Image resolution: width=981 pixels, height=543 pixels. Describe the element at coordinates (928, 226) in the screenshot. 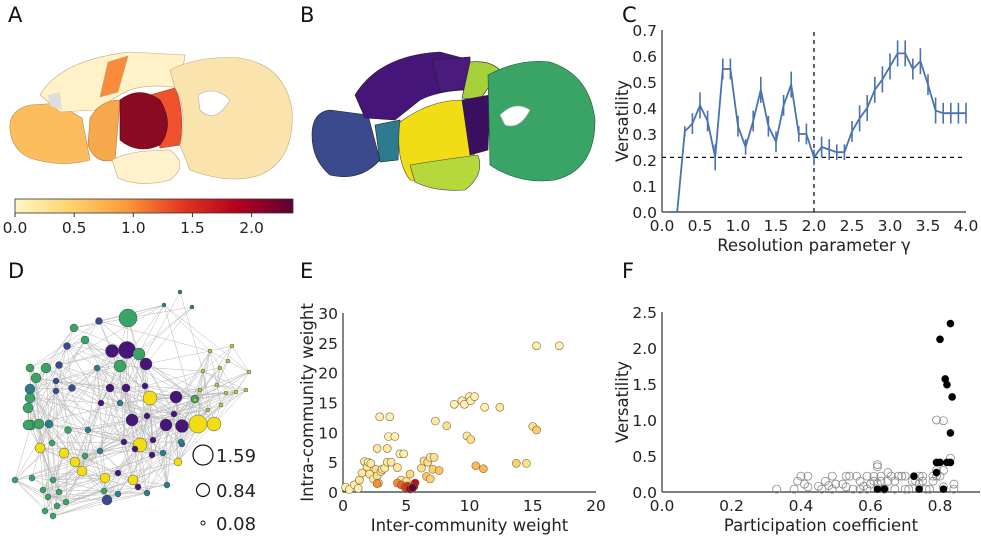

I see `x-tick-label: 3.5` at that location.